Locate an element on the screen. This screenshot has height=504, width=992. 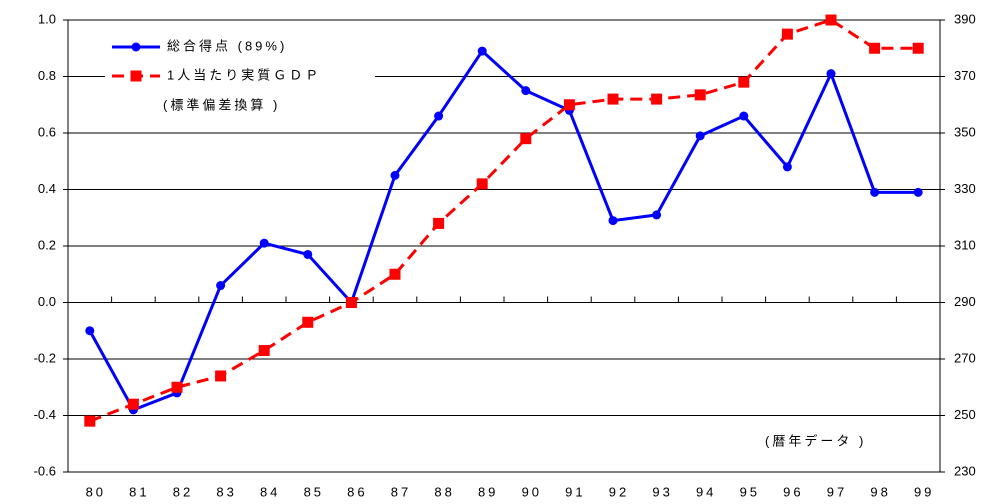
y-tick-label: 1.0 is located at coordinates (47, 18).